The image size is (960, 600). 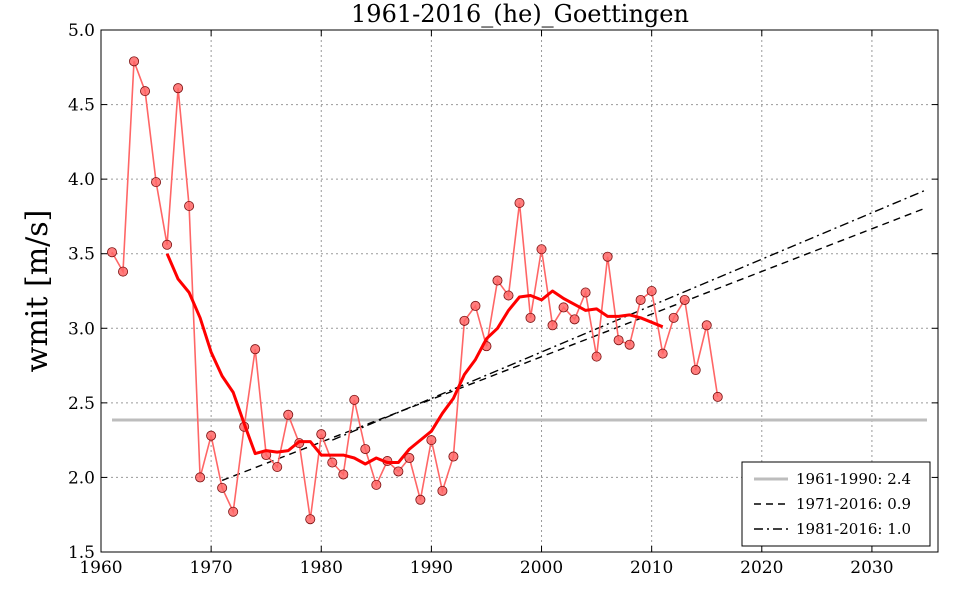 What do you see at coordinates (853, 529) in the screenshot?
I see `legend-label: 1981-2016: 1.0` at bounding box center [853, 529].